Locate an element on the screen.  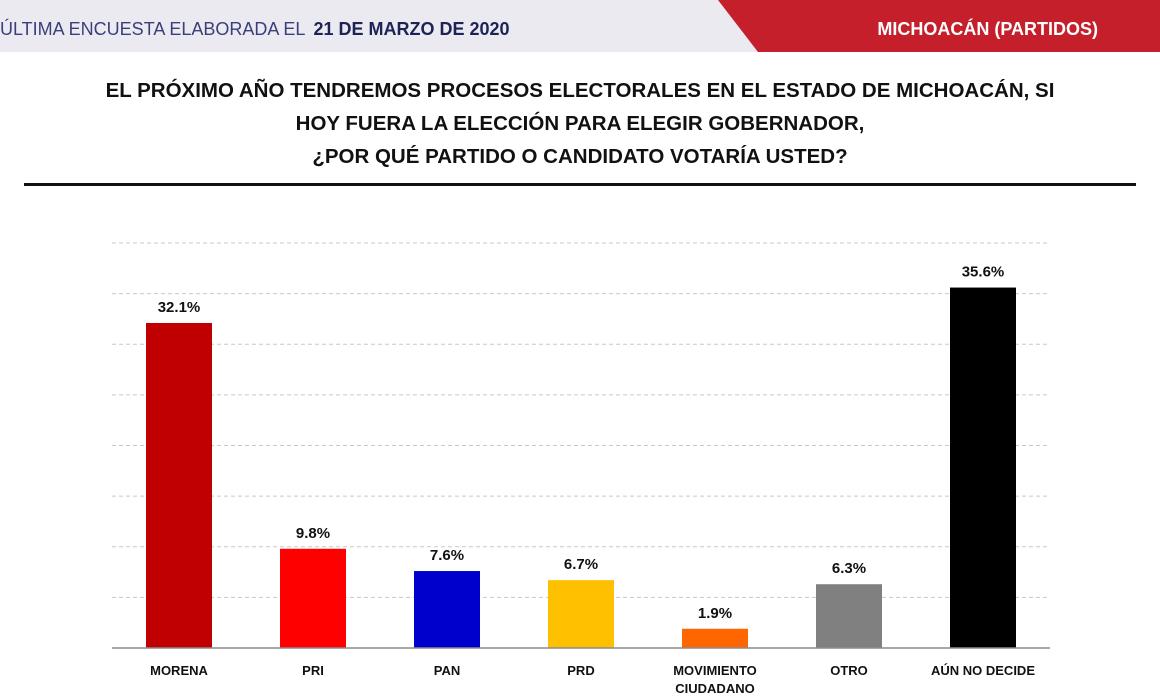
category-label: PRI is located at coordinates (313, 670).